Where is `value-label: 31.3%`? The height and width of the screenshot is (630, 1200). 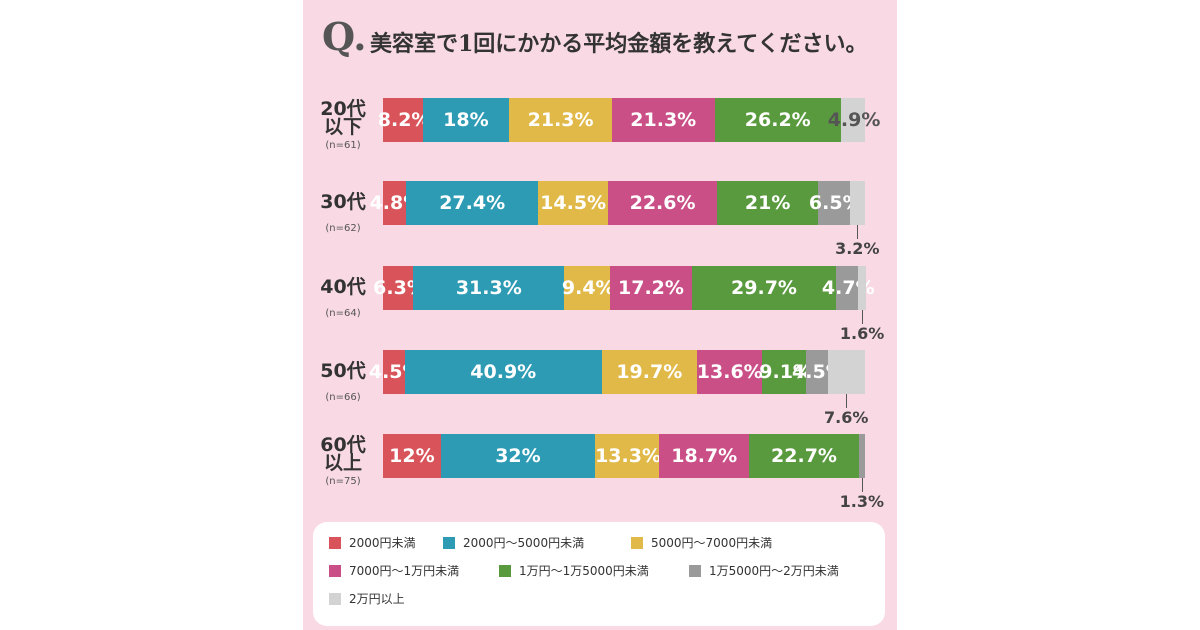 value-label: 31.3% is located at coordinates (488, 288).